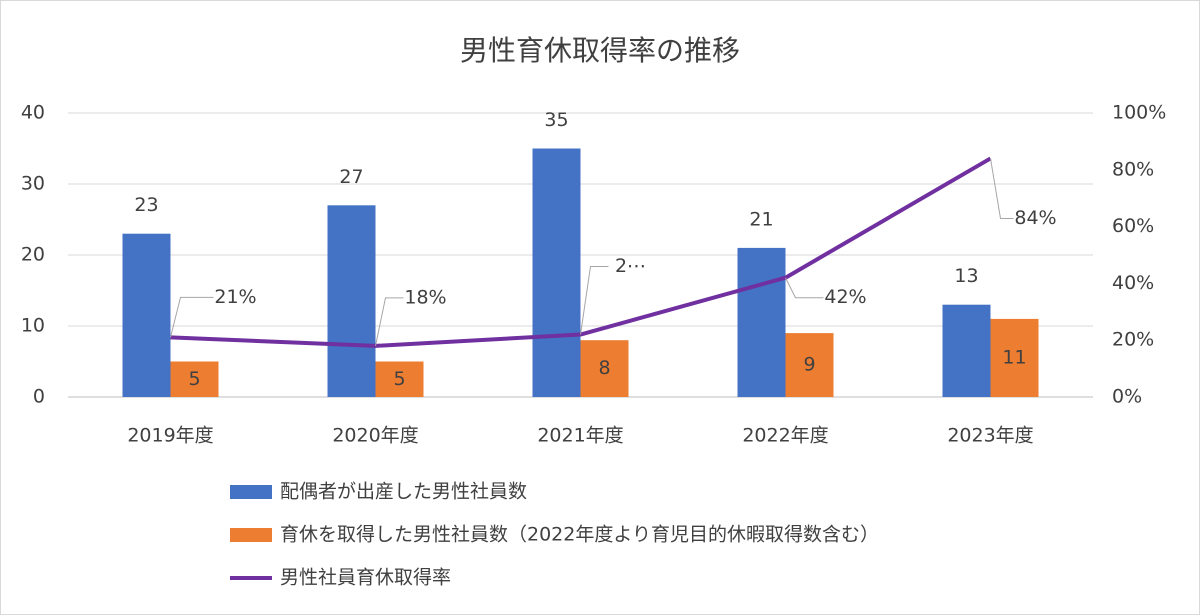  I want to click on y-tick-label: 0, so click(39, 397).